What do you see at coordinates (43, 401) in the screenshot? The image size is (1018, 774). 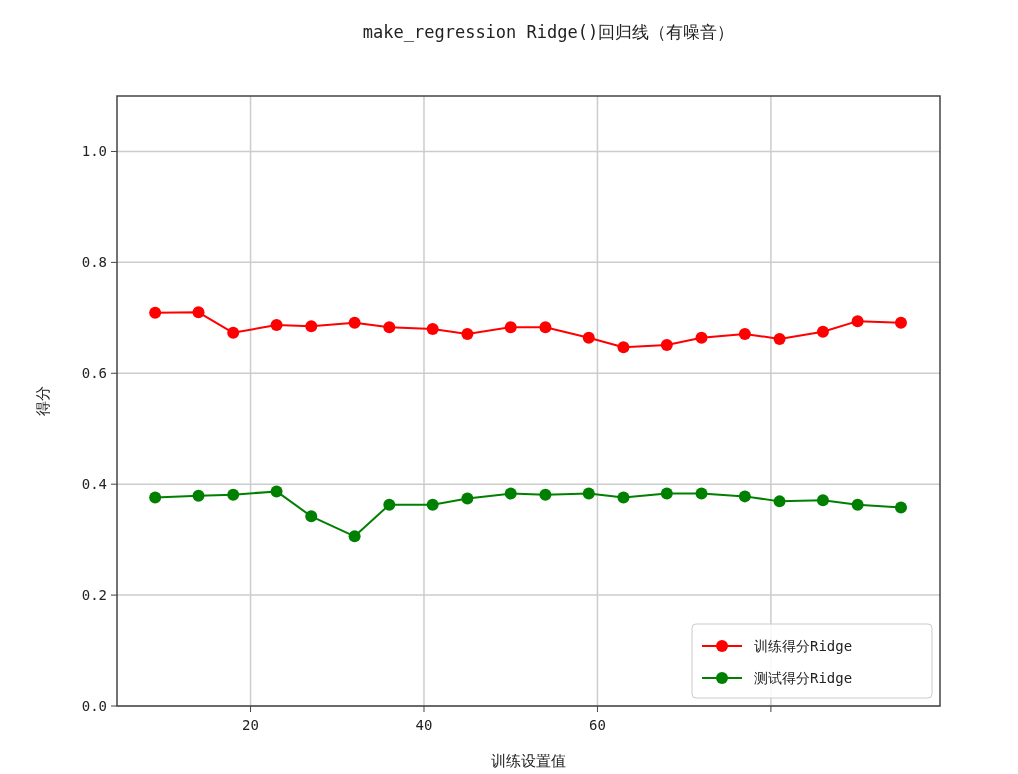 I see `y-axis-title: 得分` at bounding box center [43, 401].